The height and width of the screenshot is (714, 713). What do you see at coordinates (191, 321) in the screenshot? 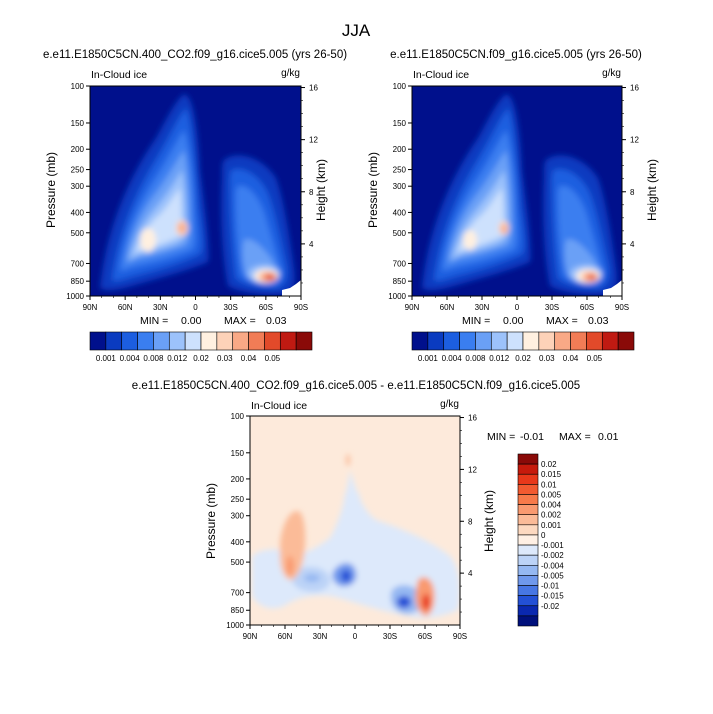
I see `panel-left-stats-min-value: 0.00` at bounding box center [191, 321].